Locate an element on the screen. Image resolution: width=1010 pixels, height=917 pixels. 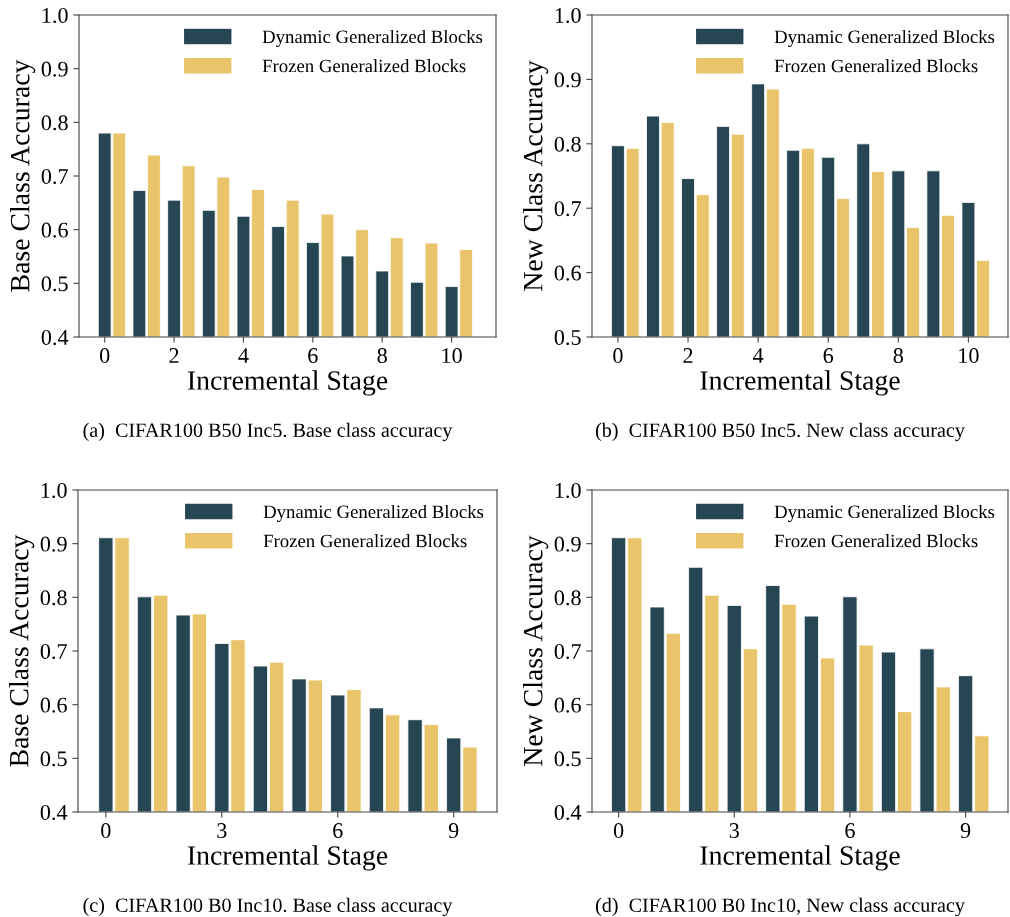
text: (a) CIFAR100 B50 Inc5. Base class accuracy is located at coordinates (268, 432).